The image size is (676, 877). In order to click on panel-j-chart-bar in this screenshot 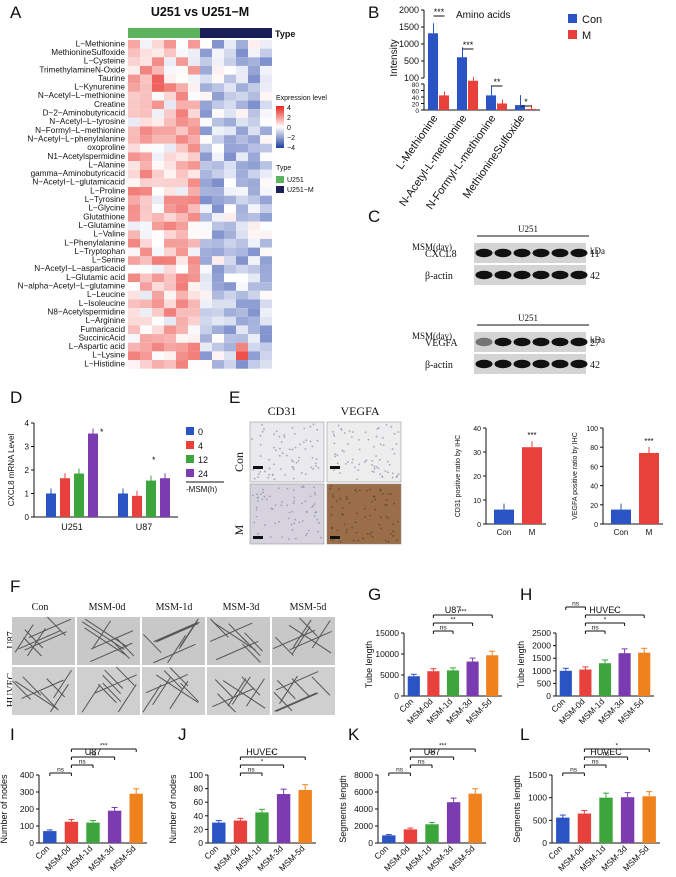, I will do `click(219, 832)`.